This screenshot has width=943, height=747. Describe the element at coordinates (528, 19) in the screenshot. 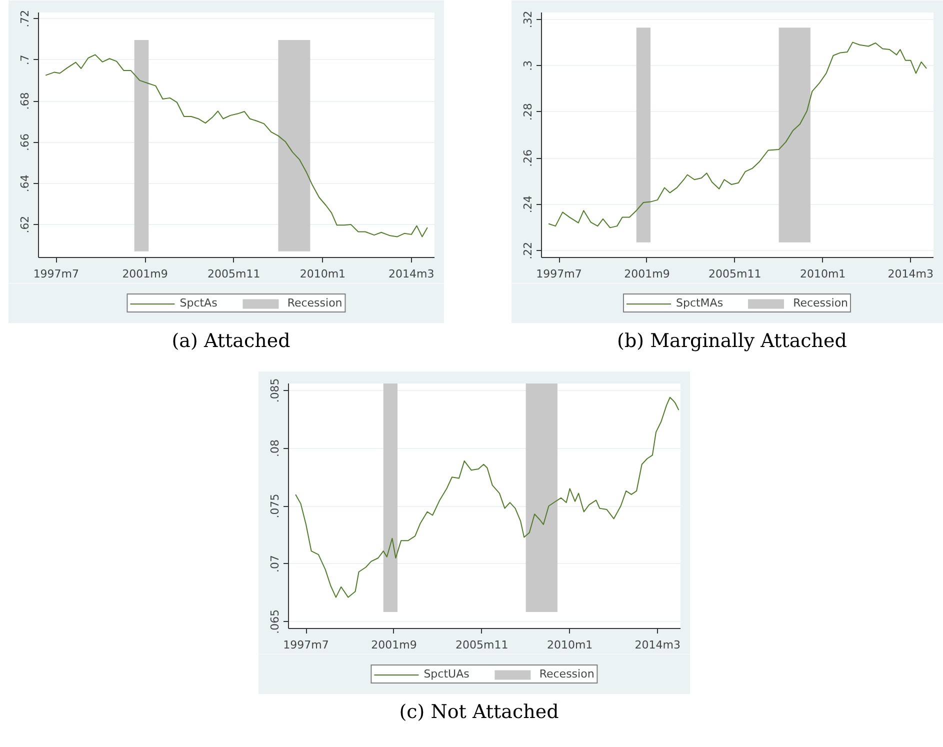

I see `y-tick-label: .32` at that location.